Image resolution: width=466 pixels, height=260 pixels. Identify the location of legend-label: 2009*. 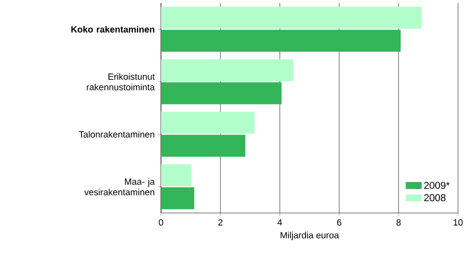
(437, 185).